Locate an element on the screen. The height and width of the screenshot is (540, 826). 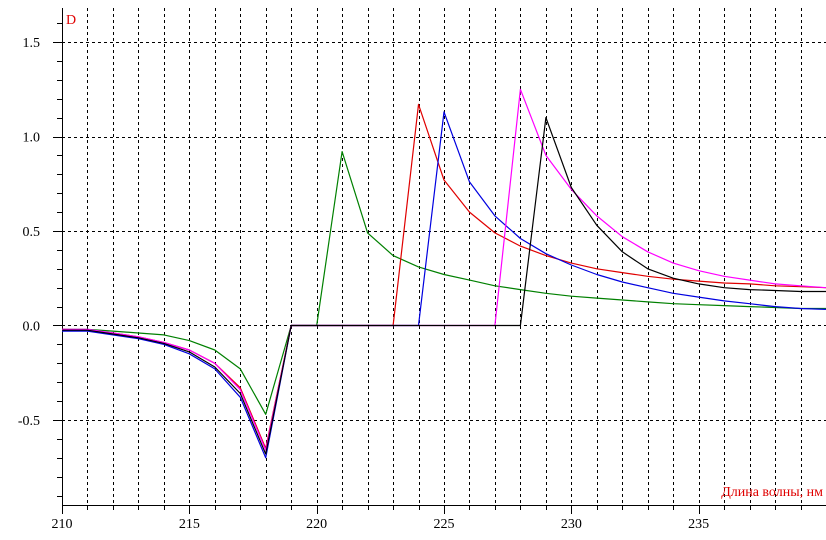
y-tick-label: 1.0 is located at coordinates (32, 138).